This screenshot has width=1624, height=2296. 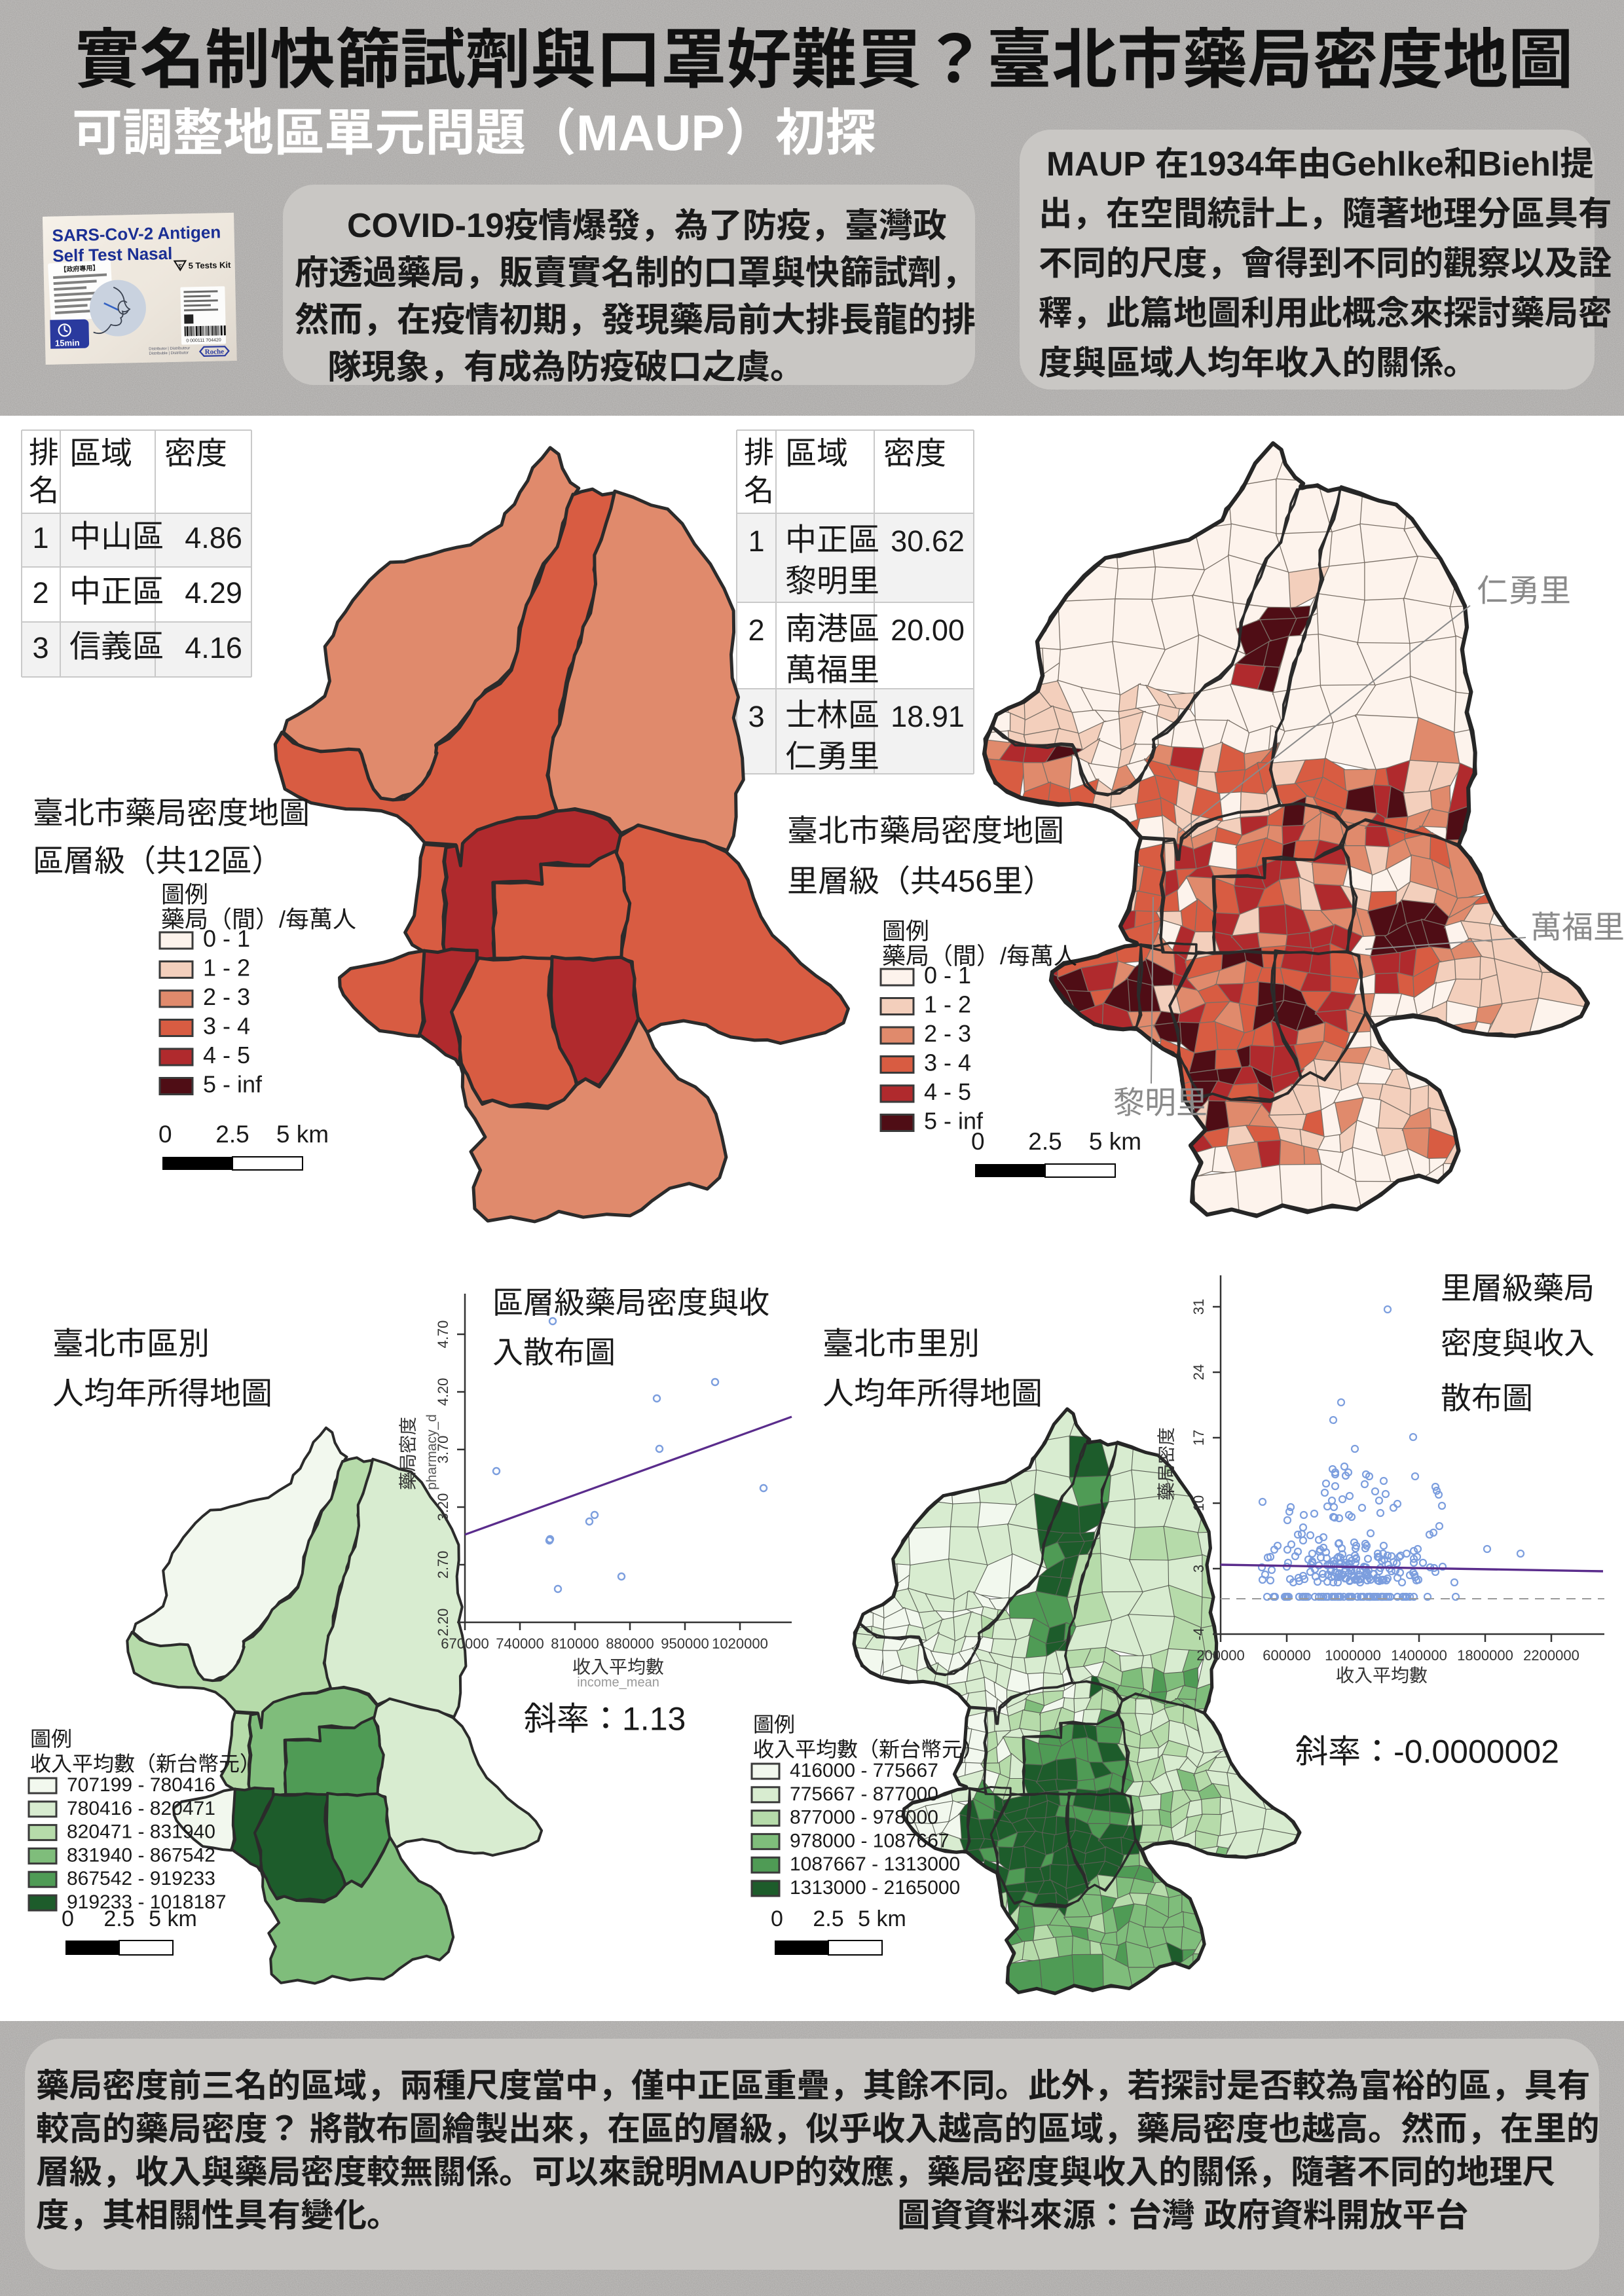 I want to click on svg-text: 1800000, so click(x=1485, y=1655).